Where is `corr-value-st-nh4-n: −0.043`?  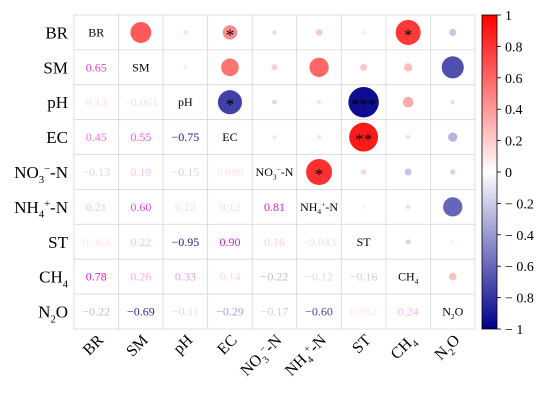
corr-value-st-nh4-n: −0.043 is located at coordinates (319, 242).